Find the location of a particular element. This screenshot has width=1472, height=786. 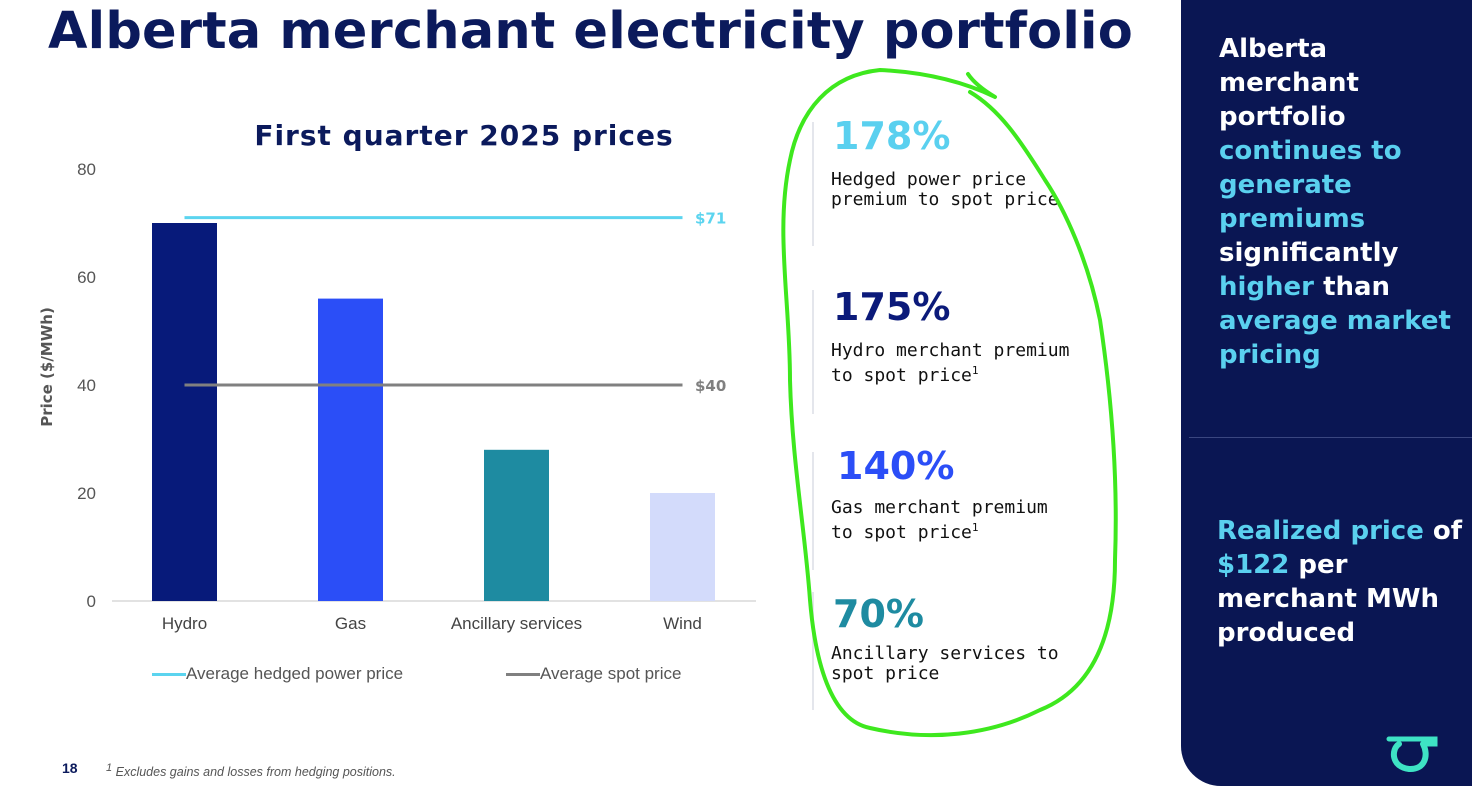

panel-text: per merchant MWh produced is located at coordinates (1328, 599).